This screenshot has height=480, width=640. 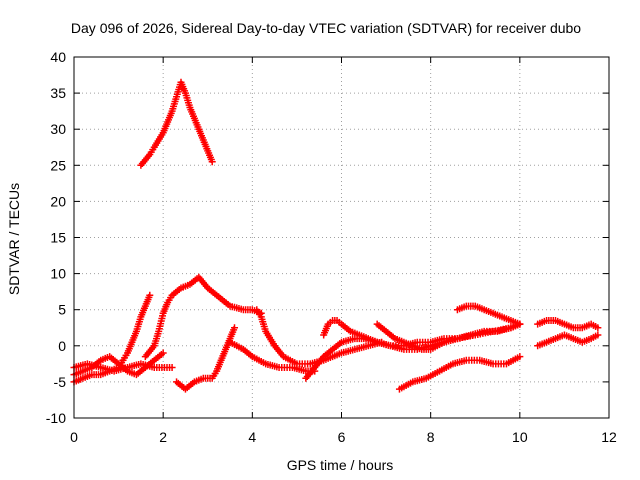 What do you see at coordinates (340, 465) in the screenshot?
I see `x-axis-label: GPS time / hours` at bounding box center [340, 465].